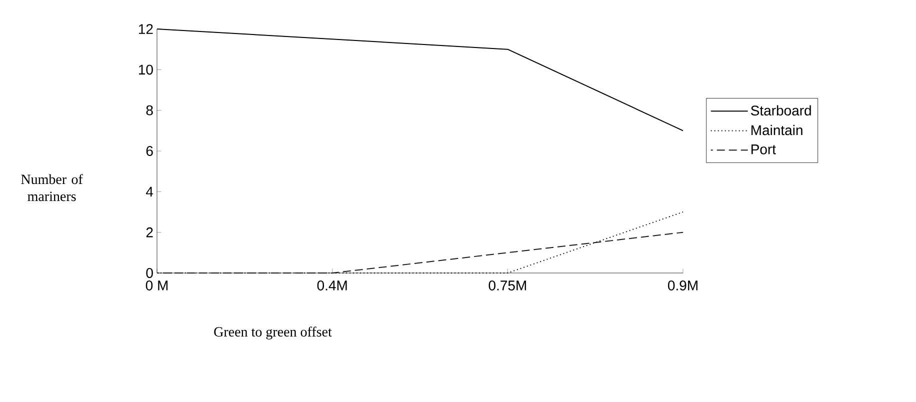 Image resolution: width=916 pixels, height=402 pixels. What do you see at coordinates (763, 149) in the screenshot?
I see `legend-label: Port` at bounding box center [763, 149].